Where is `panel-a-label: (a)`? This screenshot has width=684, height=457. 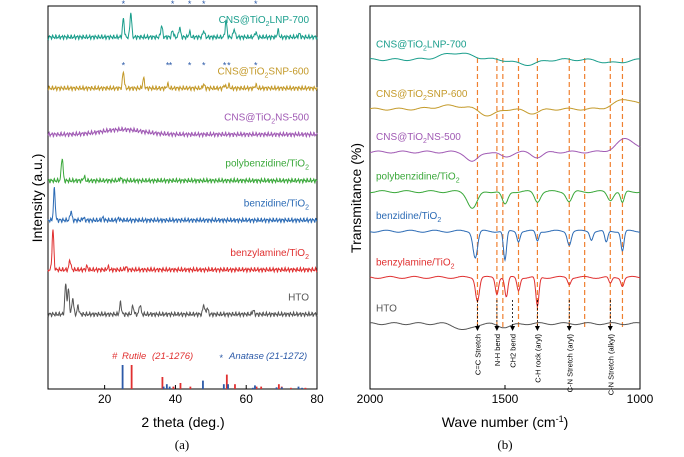
panel-a-label: (a) is located at coordinates (182, 444).